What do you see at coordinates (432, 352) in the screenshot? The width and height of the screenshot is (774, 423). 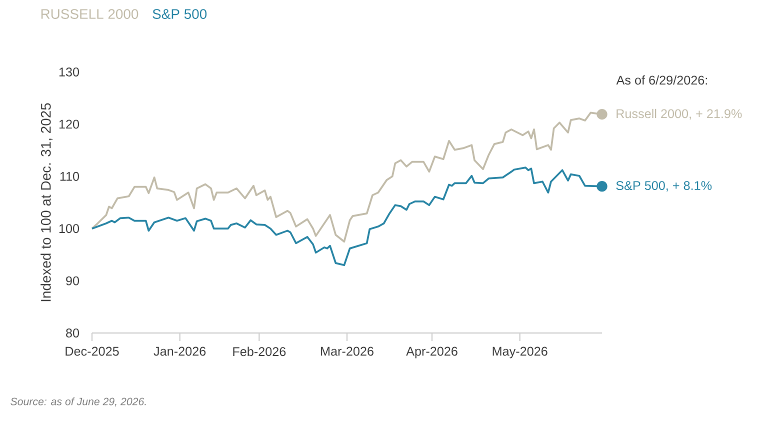 I see `x-tick-label: Apr-2026` at bounding box center [432, 352].